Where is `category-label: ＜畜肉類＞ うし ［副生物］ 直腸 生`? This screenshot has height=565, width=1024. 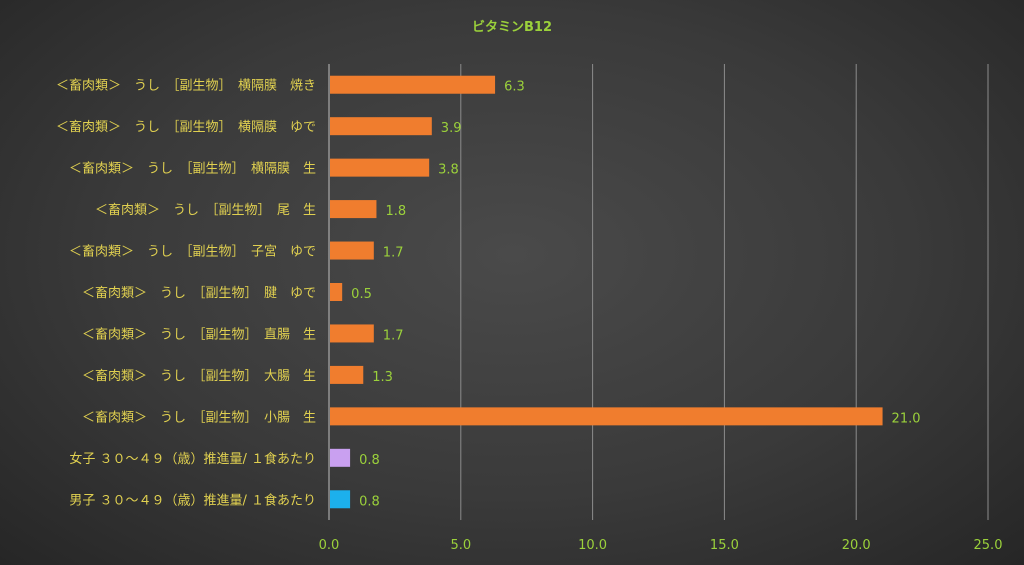 category-label: ＜畜肉類＞ うし ［副生物］ 直腸 生 is located at coordinates (199, 334).